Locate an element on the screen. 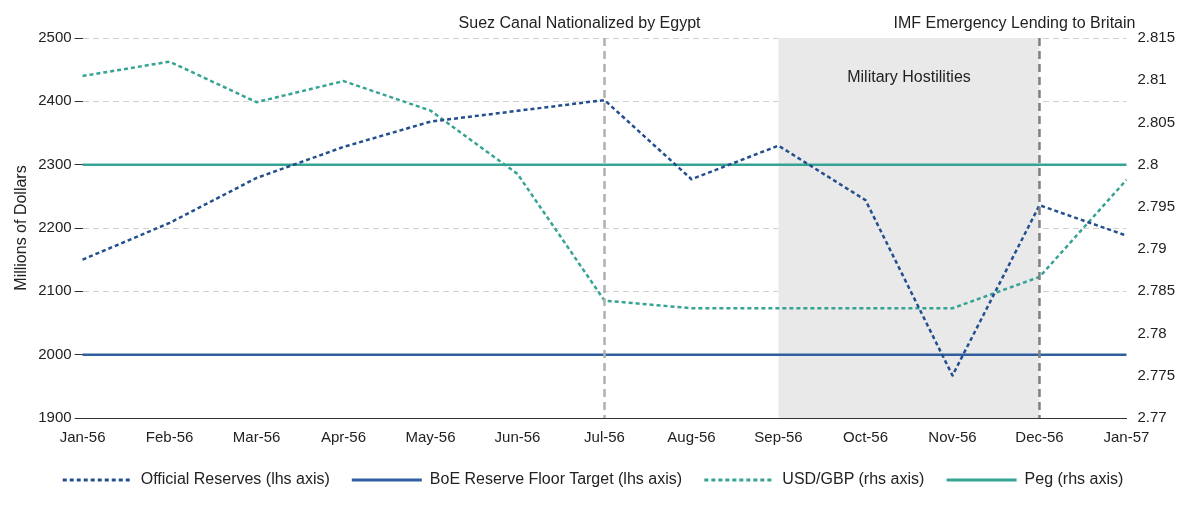  x-tick-label: Nov-56 is located at coordinates (952, 437).